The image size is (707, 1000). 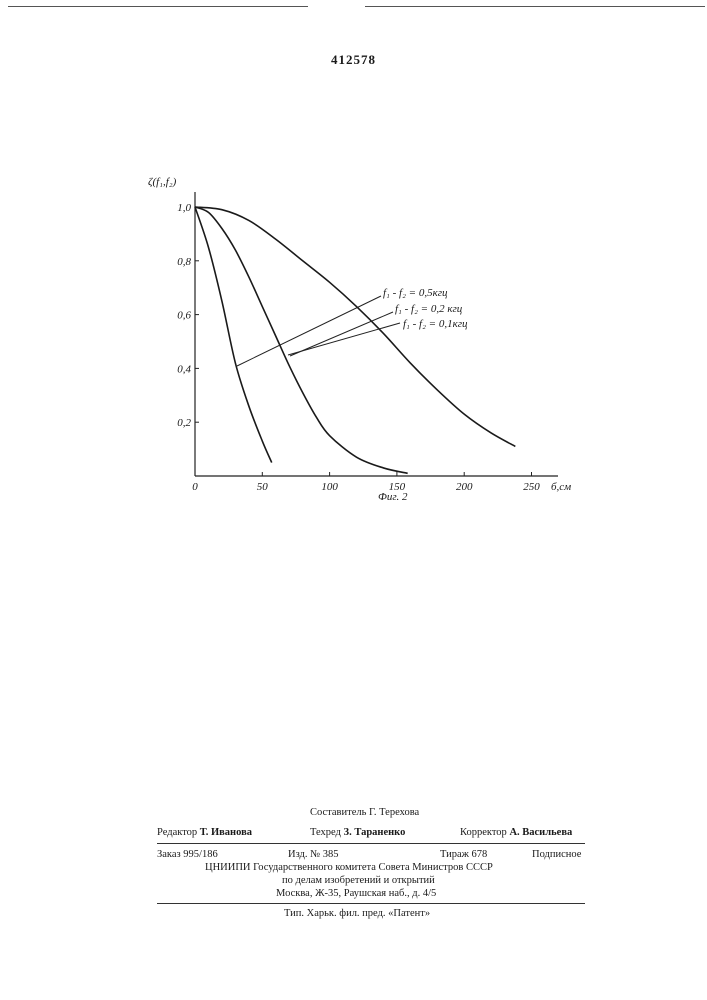 I want to click on x-tick-label: 250, so click(x=531, y=487).